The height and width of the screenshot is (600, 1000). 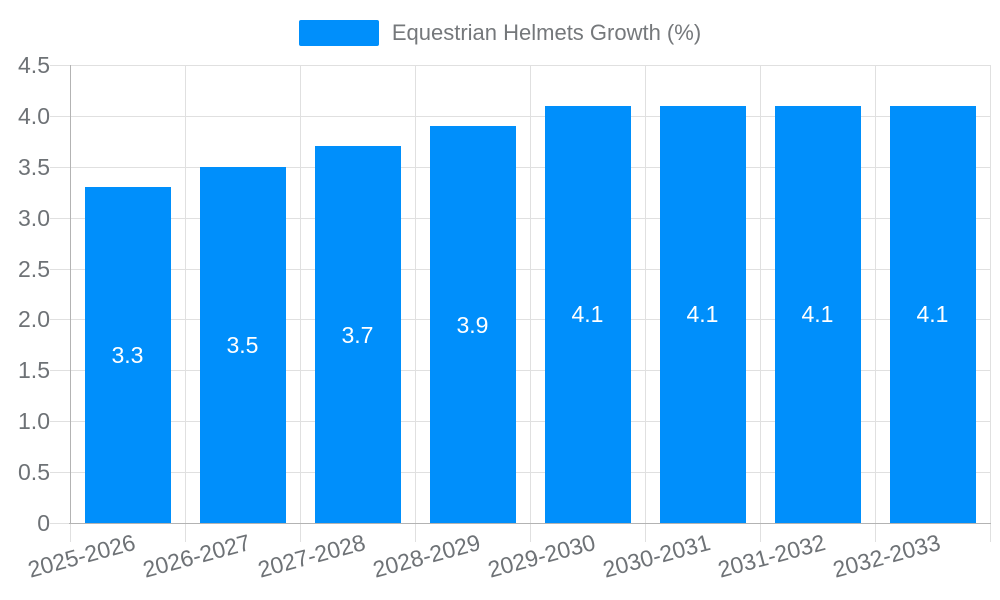 I want to click on y-axis-tick-label: 3.5, so click(x=34, y=166).